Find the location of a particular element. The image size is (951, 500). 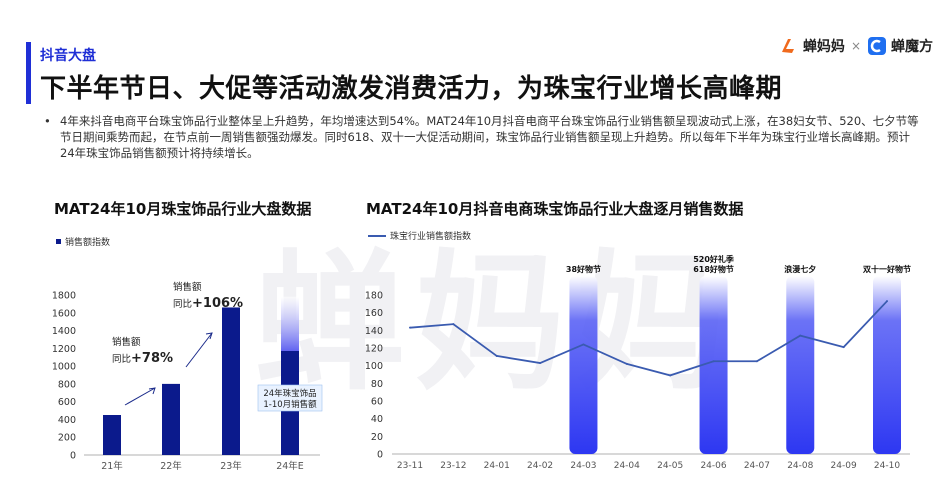

section-tag: 抖音大盘 is located at coordinates (68, 56).